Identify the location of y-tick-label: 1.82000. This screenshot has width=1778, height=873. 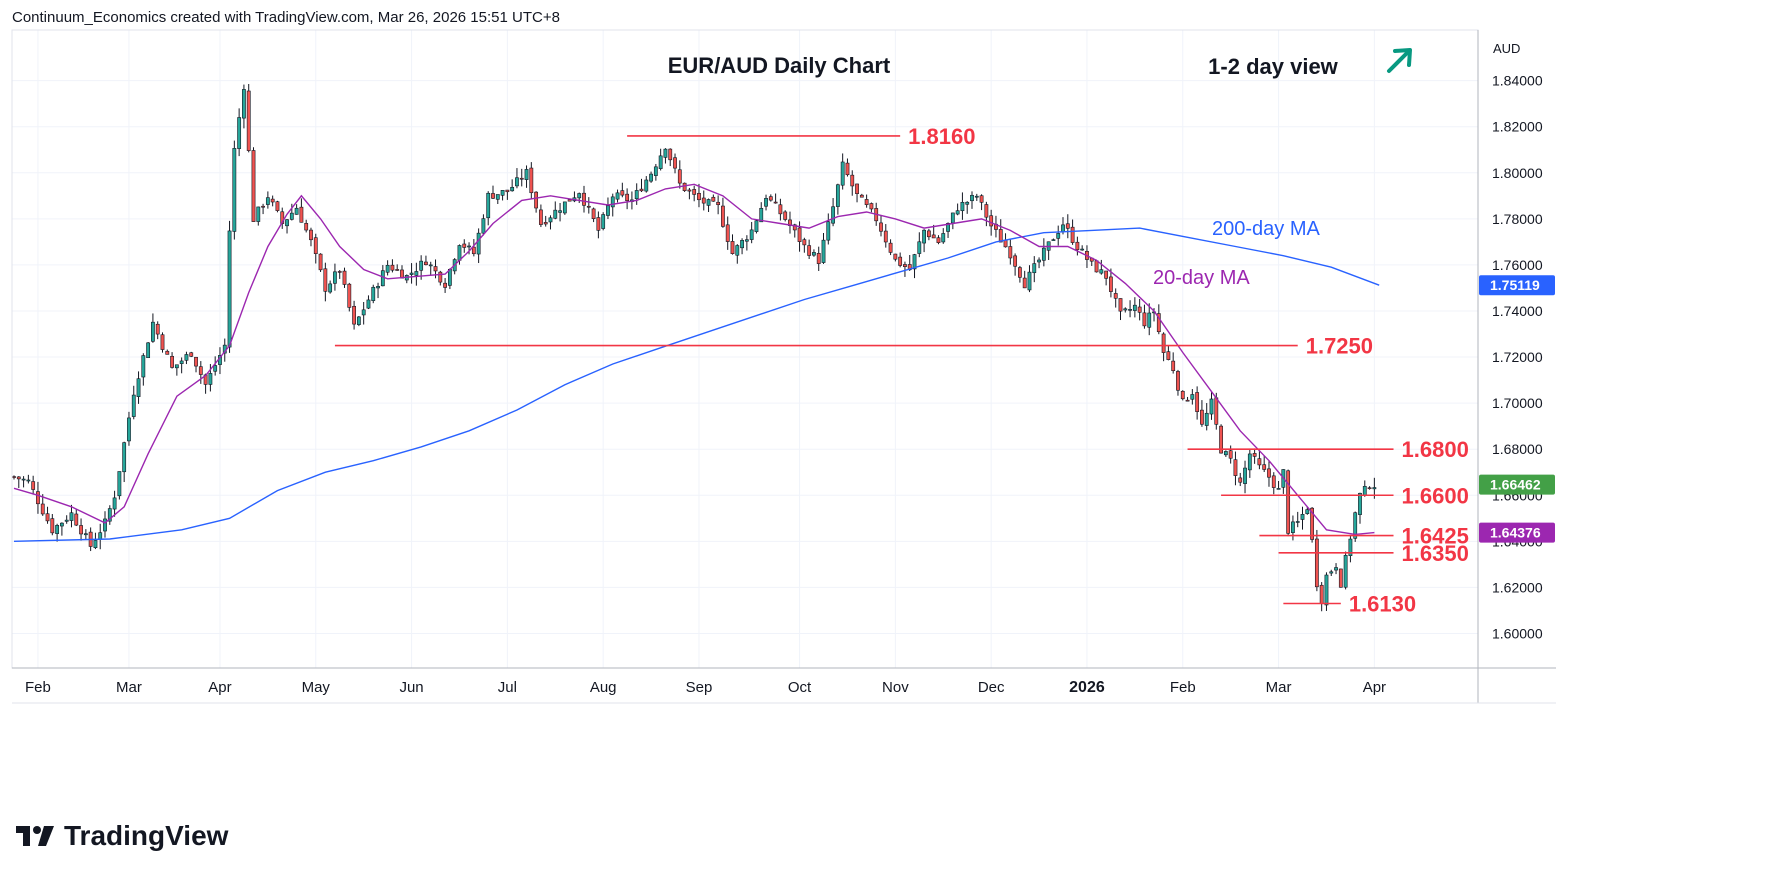
(1517, 127).